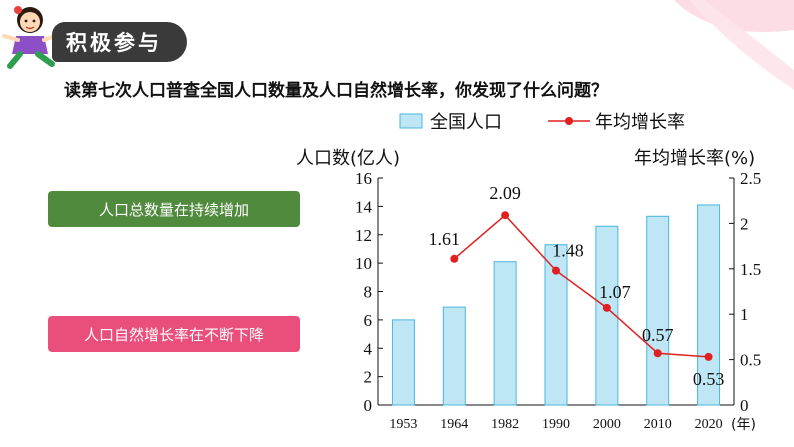 Image resolution: width=794 pixels, height=447 pixels. What do you see at coordinates (750, 269) in the screenshot?
I see `right-tick-label: 1.5` at bounding box center [750, 269].